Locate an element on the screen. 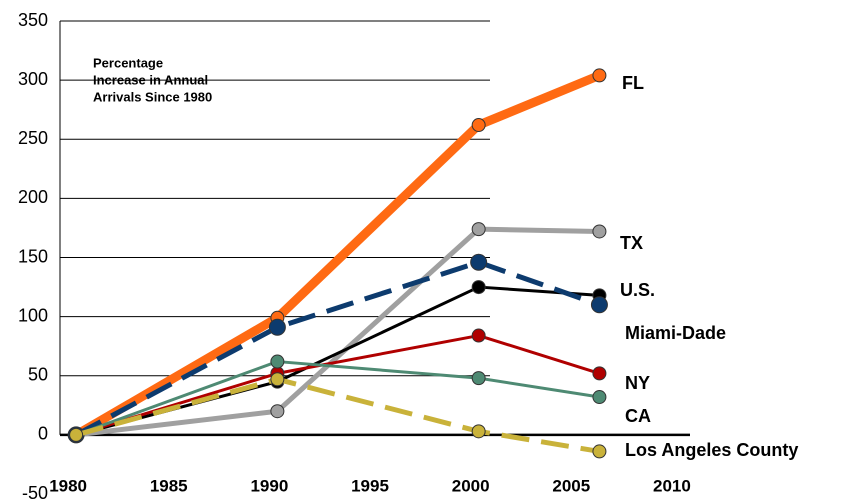 Image resolution: width=859 pixels, height=504 pixels. annotation: Increase in Annual is located at coordinates (150, 79).